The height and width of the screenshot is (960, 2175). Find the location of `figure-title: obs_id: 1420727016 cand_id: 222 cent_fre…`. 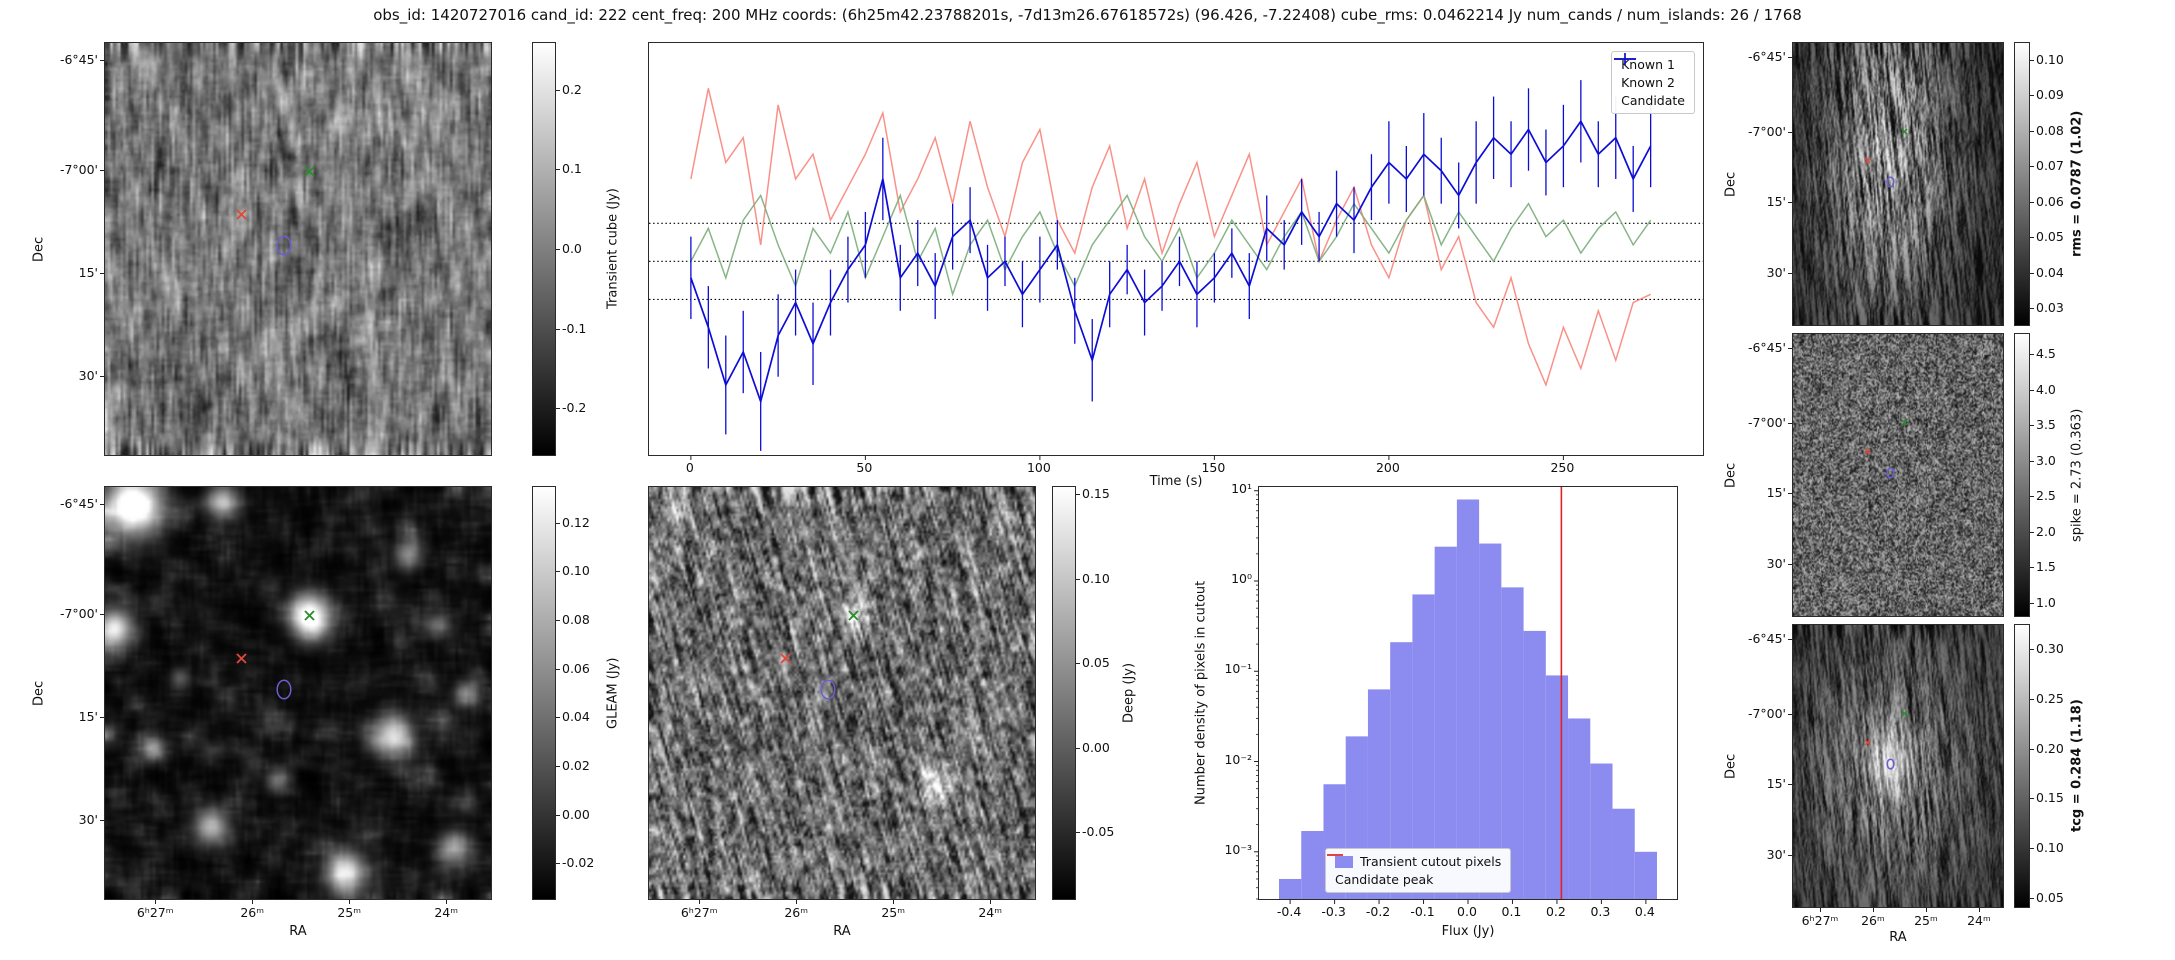

figure-title: obs_id: 1420727016 cand_id: 222 cent_fre… is located at coordinates (1087, 15).